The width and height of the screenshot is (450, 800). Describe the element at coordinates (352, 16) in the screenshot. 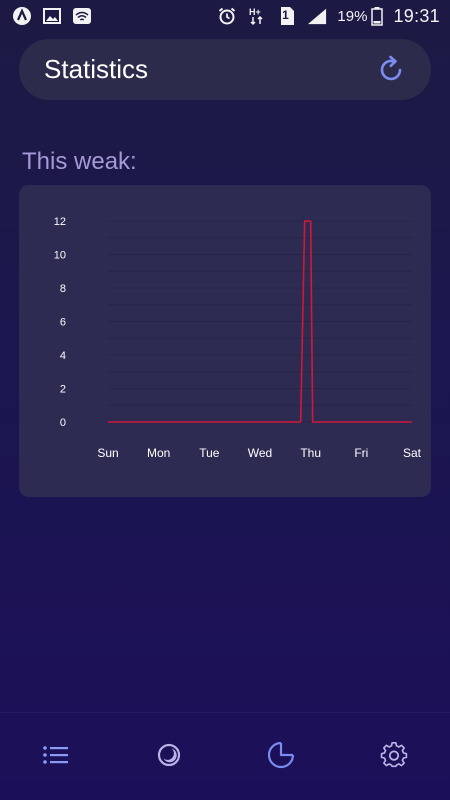

I see `battery-percent: 19%` at that location.